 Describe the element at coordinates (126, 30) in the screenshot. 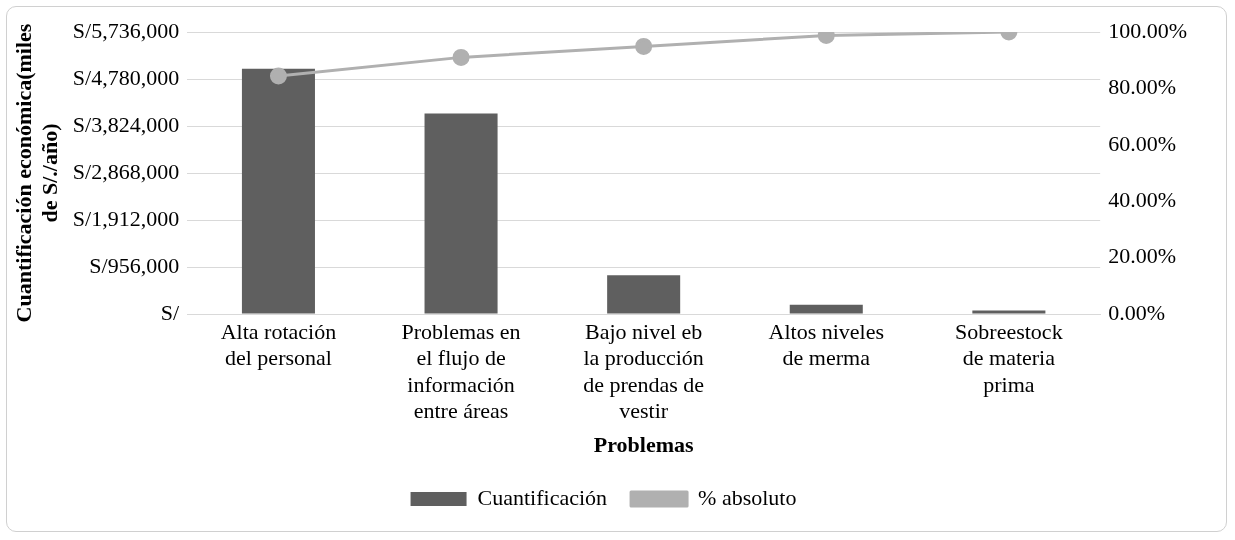

I see `y-tick-label: S/5,736,000` at that location.